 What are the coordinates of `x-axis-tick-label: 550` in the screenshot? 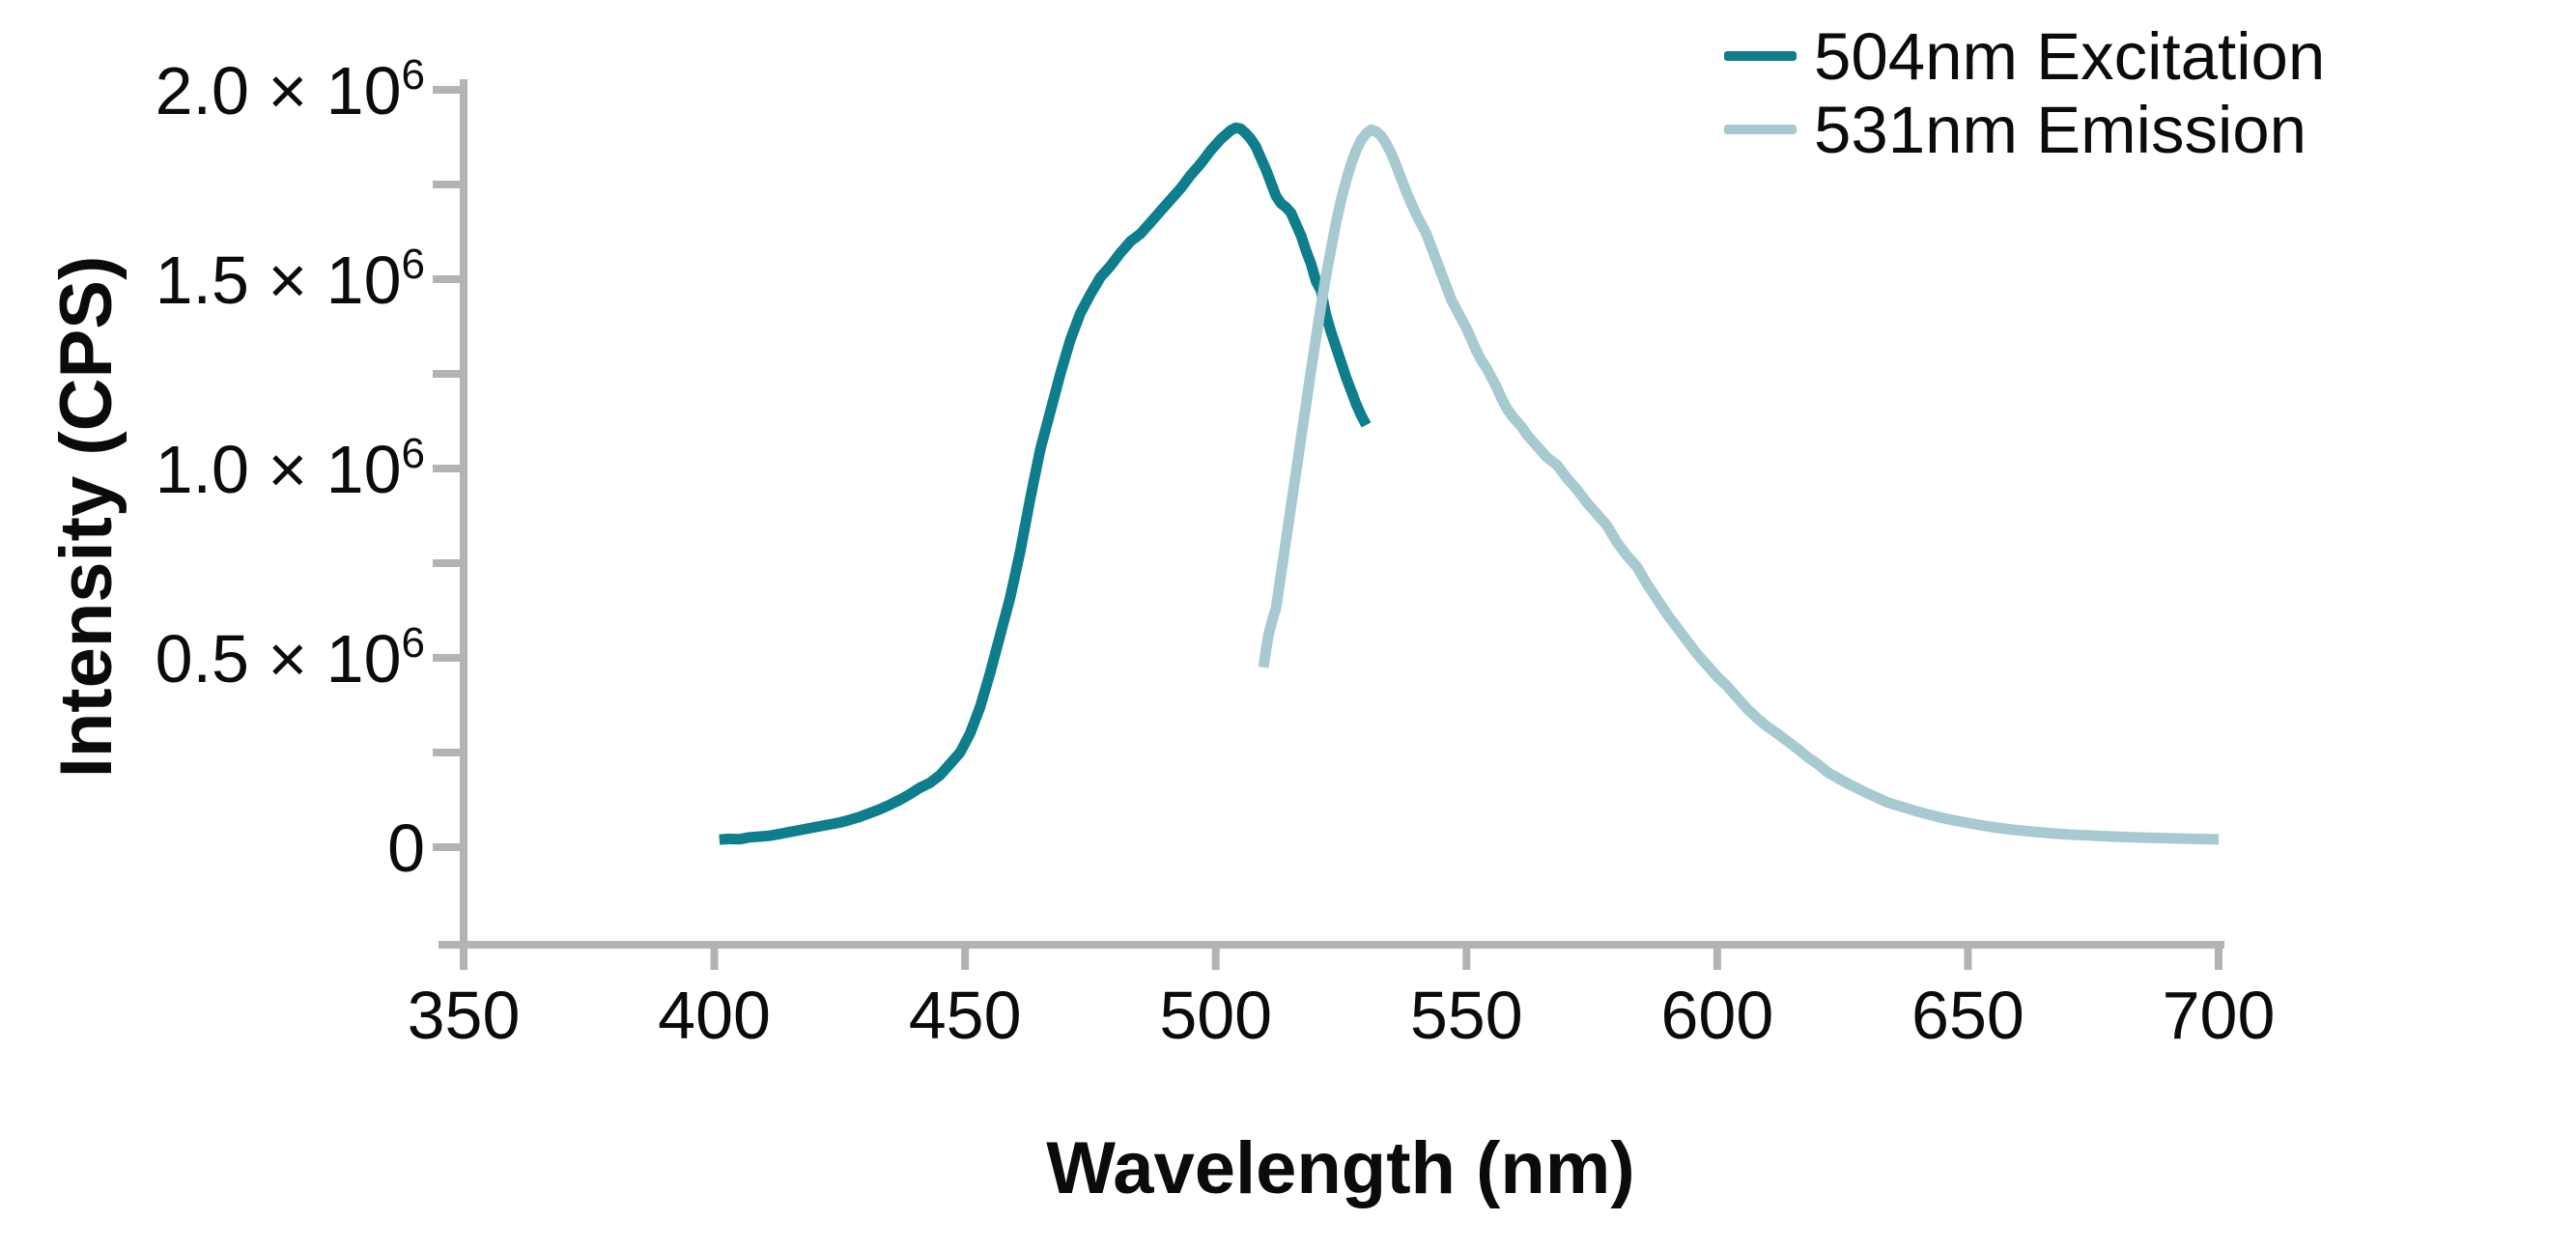 It's located at (1466, 1015).